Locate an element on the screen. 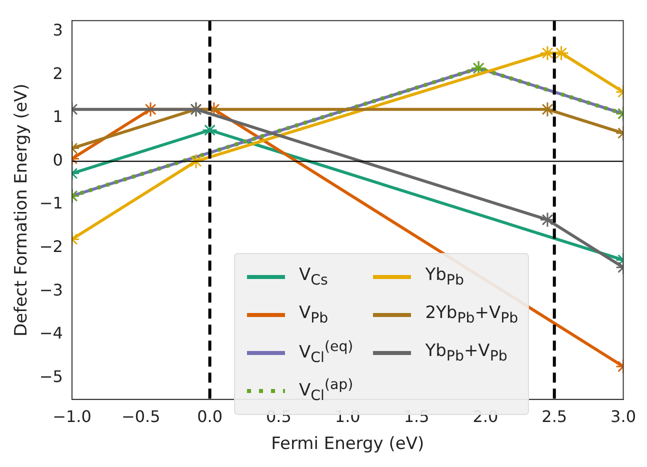  y-tick-label: 3 is located at coordinates (57, 30).